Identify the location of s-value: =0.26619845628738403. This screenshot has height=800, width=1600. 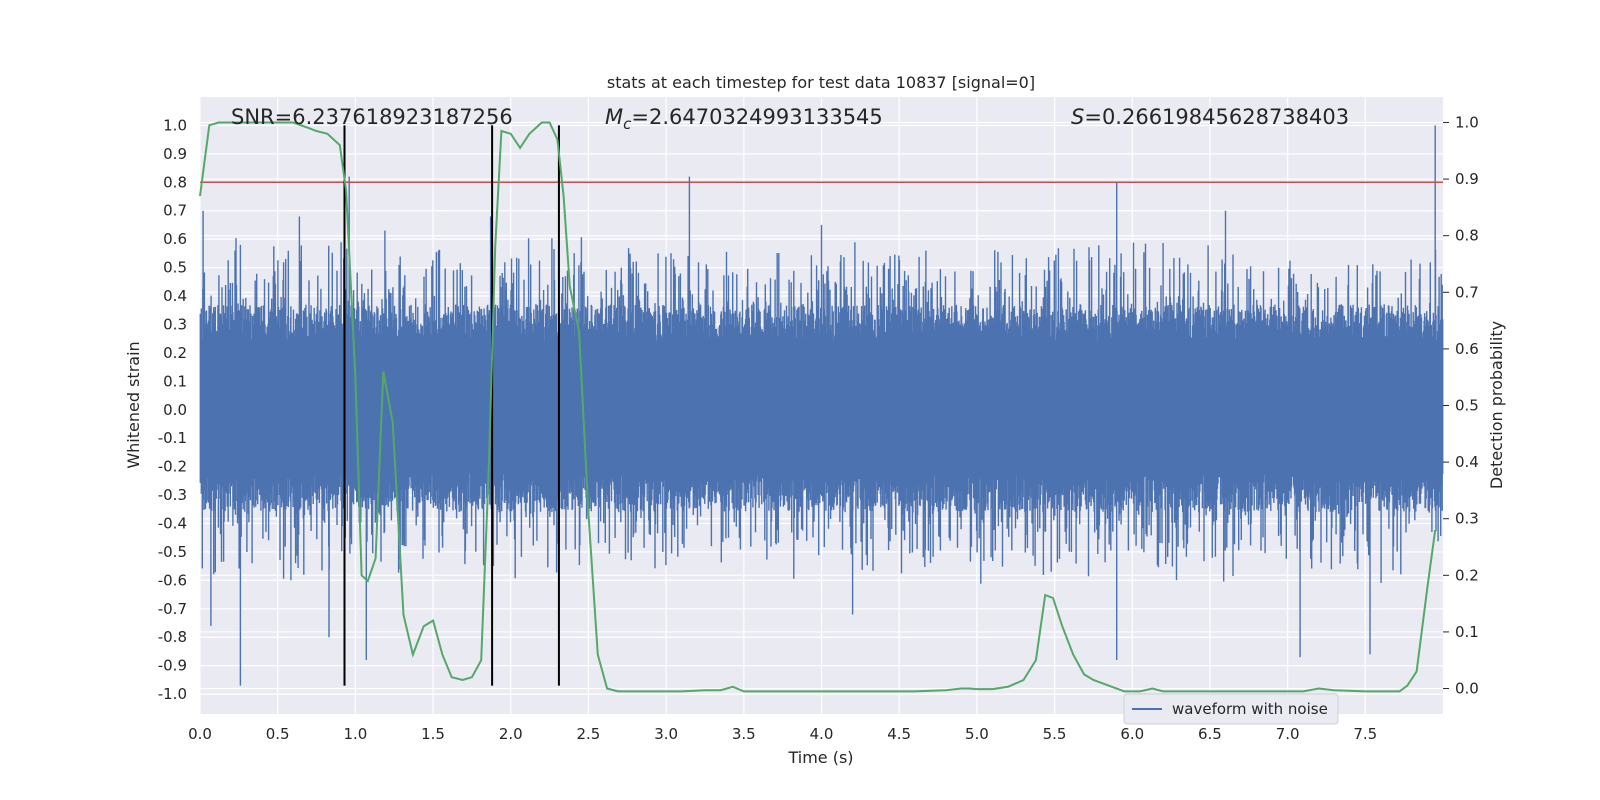
(1216, 117).